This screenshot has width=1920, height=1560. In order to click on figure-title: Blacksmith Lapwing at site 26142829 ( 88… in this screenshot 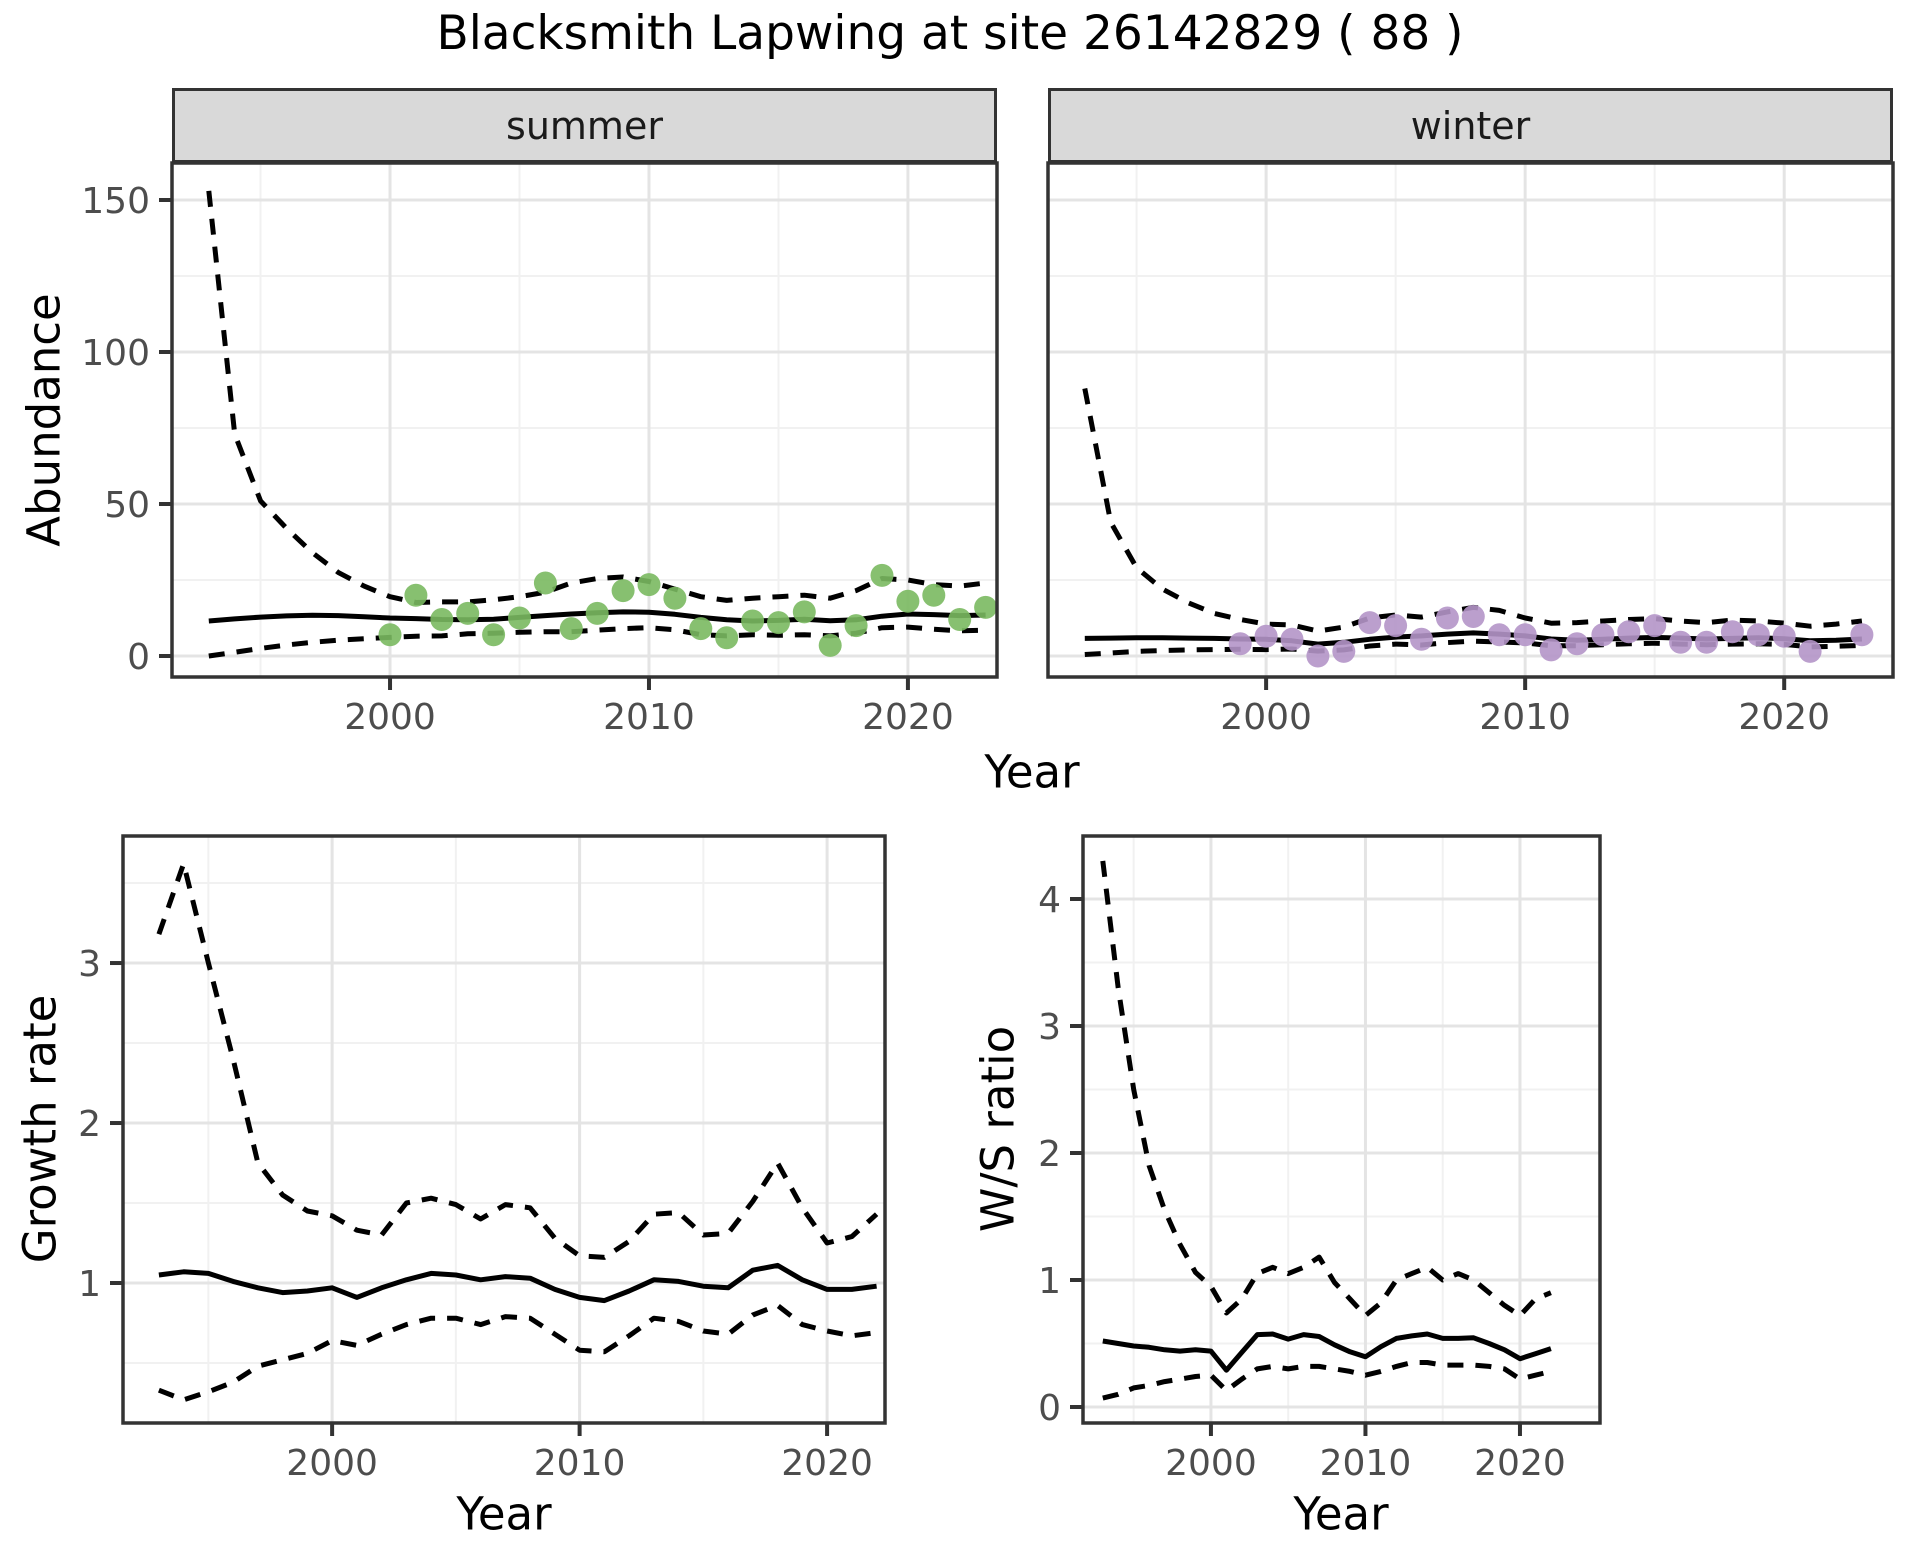, I will do `click(950, 33)`.